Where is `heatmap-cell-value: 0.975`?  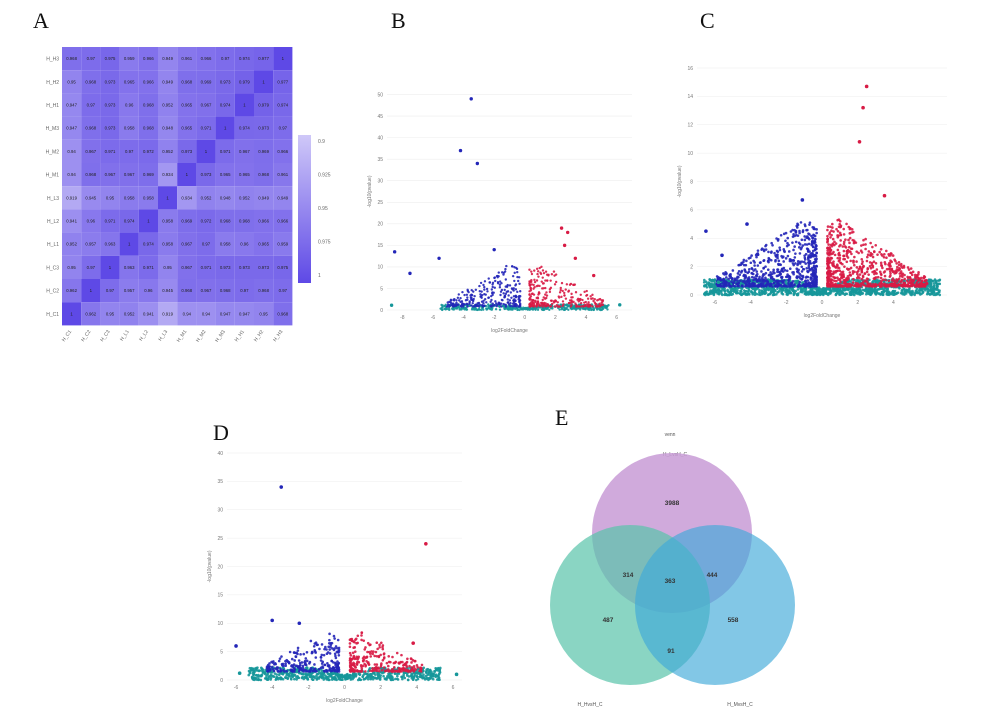
heatmap-cell-value: 0.975 is located at coordinates (110, 58).